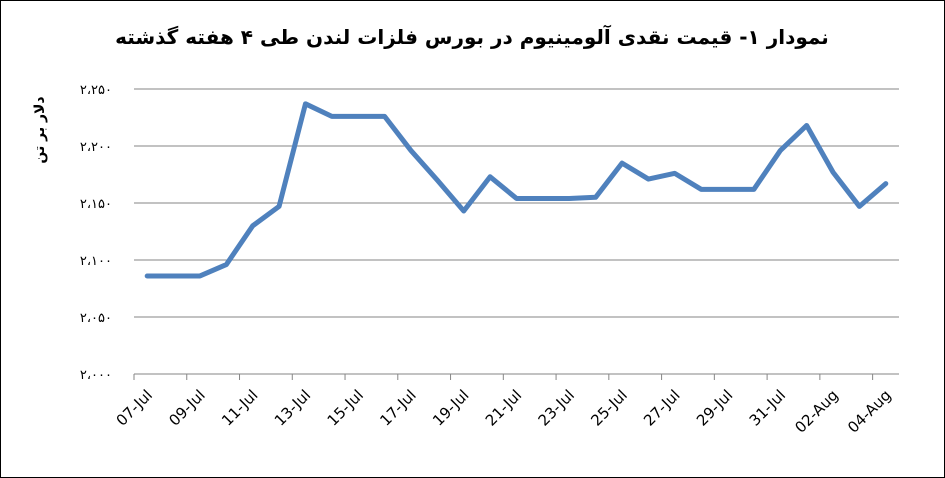  I want to click on y-tick-label: ۲،۲۰۰, so click(96, 147).